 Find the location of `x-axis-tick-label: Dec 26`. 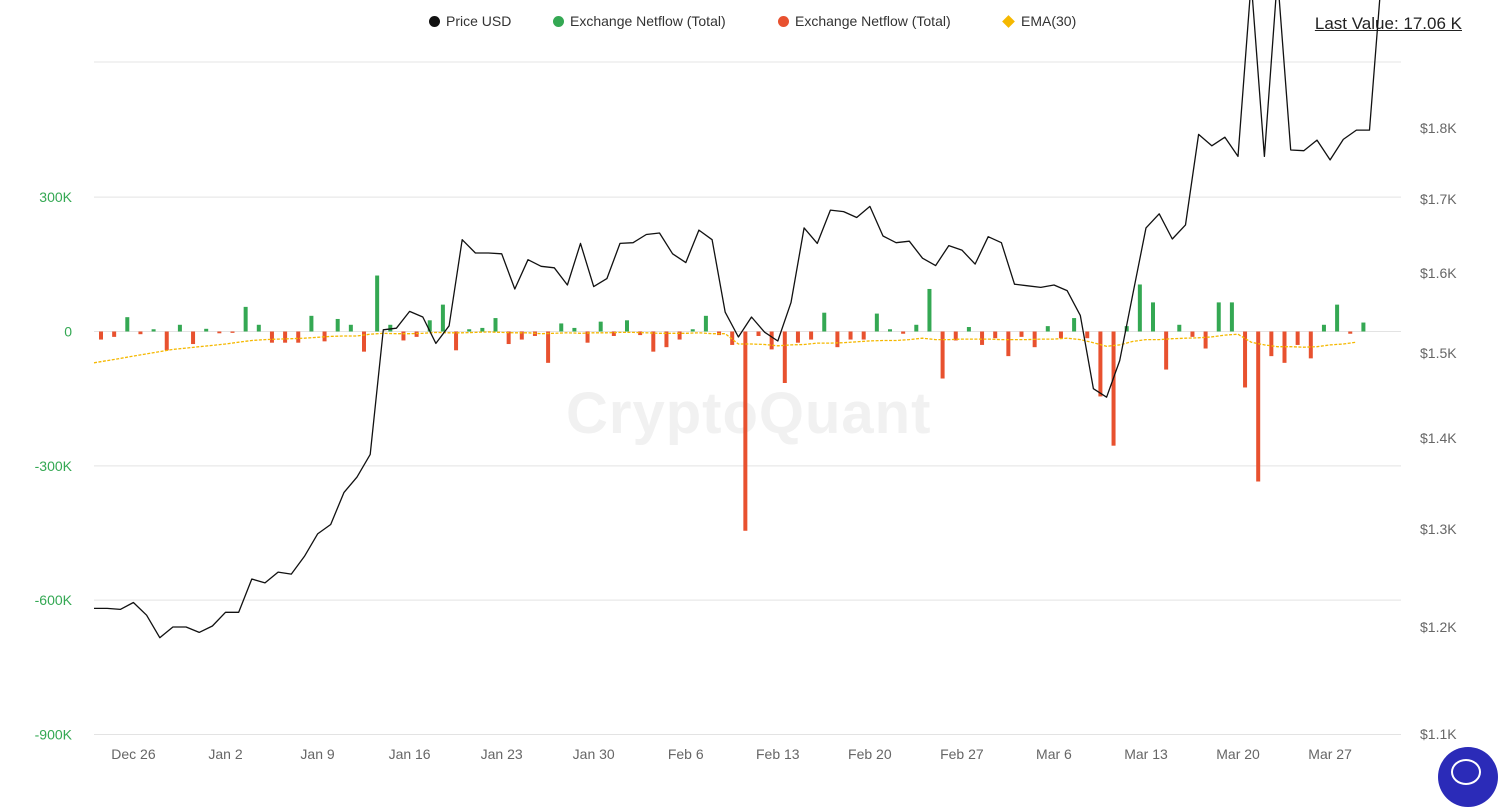

x-axis-tick-label: Dec 26 is located at coordinates (133, 754).